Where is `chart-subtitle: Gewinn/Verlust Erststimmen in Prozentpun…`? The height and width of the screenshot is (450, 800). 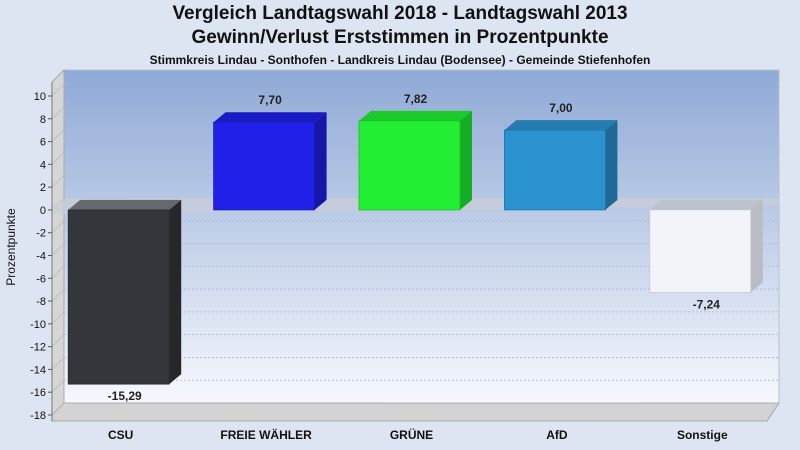
chart-subtitle: Gewinn/Verlust Erststimmen in Prozentpun… is located at coordinates (400, 37).